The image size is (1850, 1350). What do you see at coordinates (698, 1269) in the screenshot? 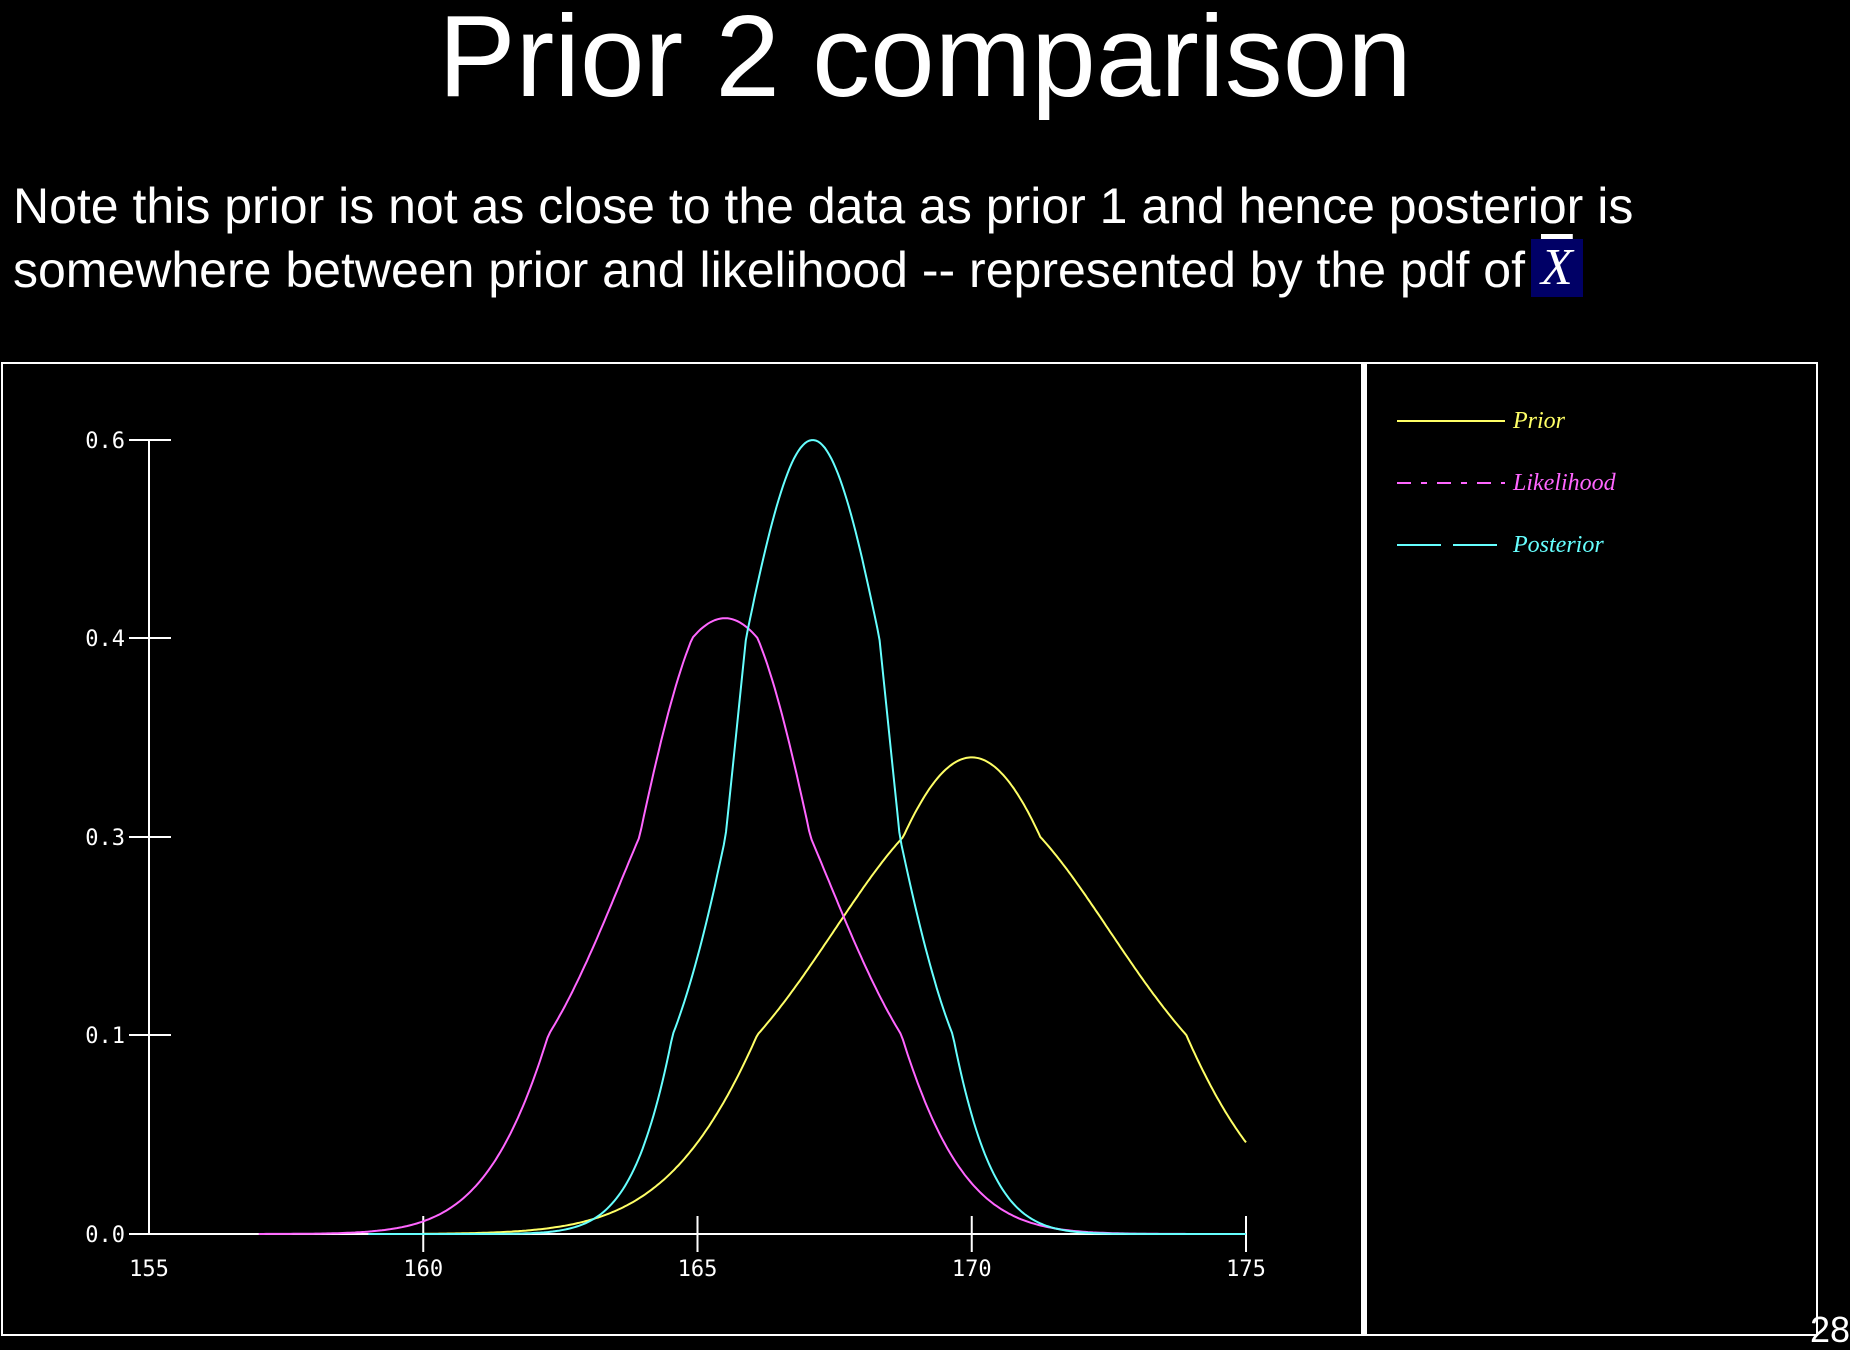
I see `x-tick-label: 165` at bounding box center [698, 1269].